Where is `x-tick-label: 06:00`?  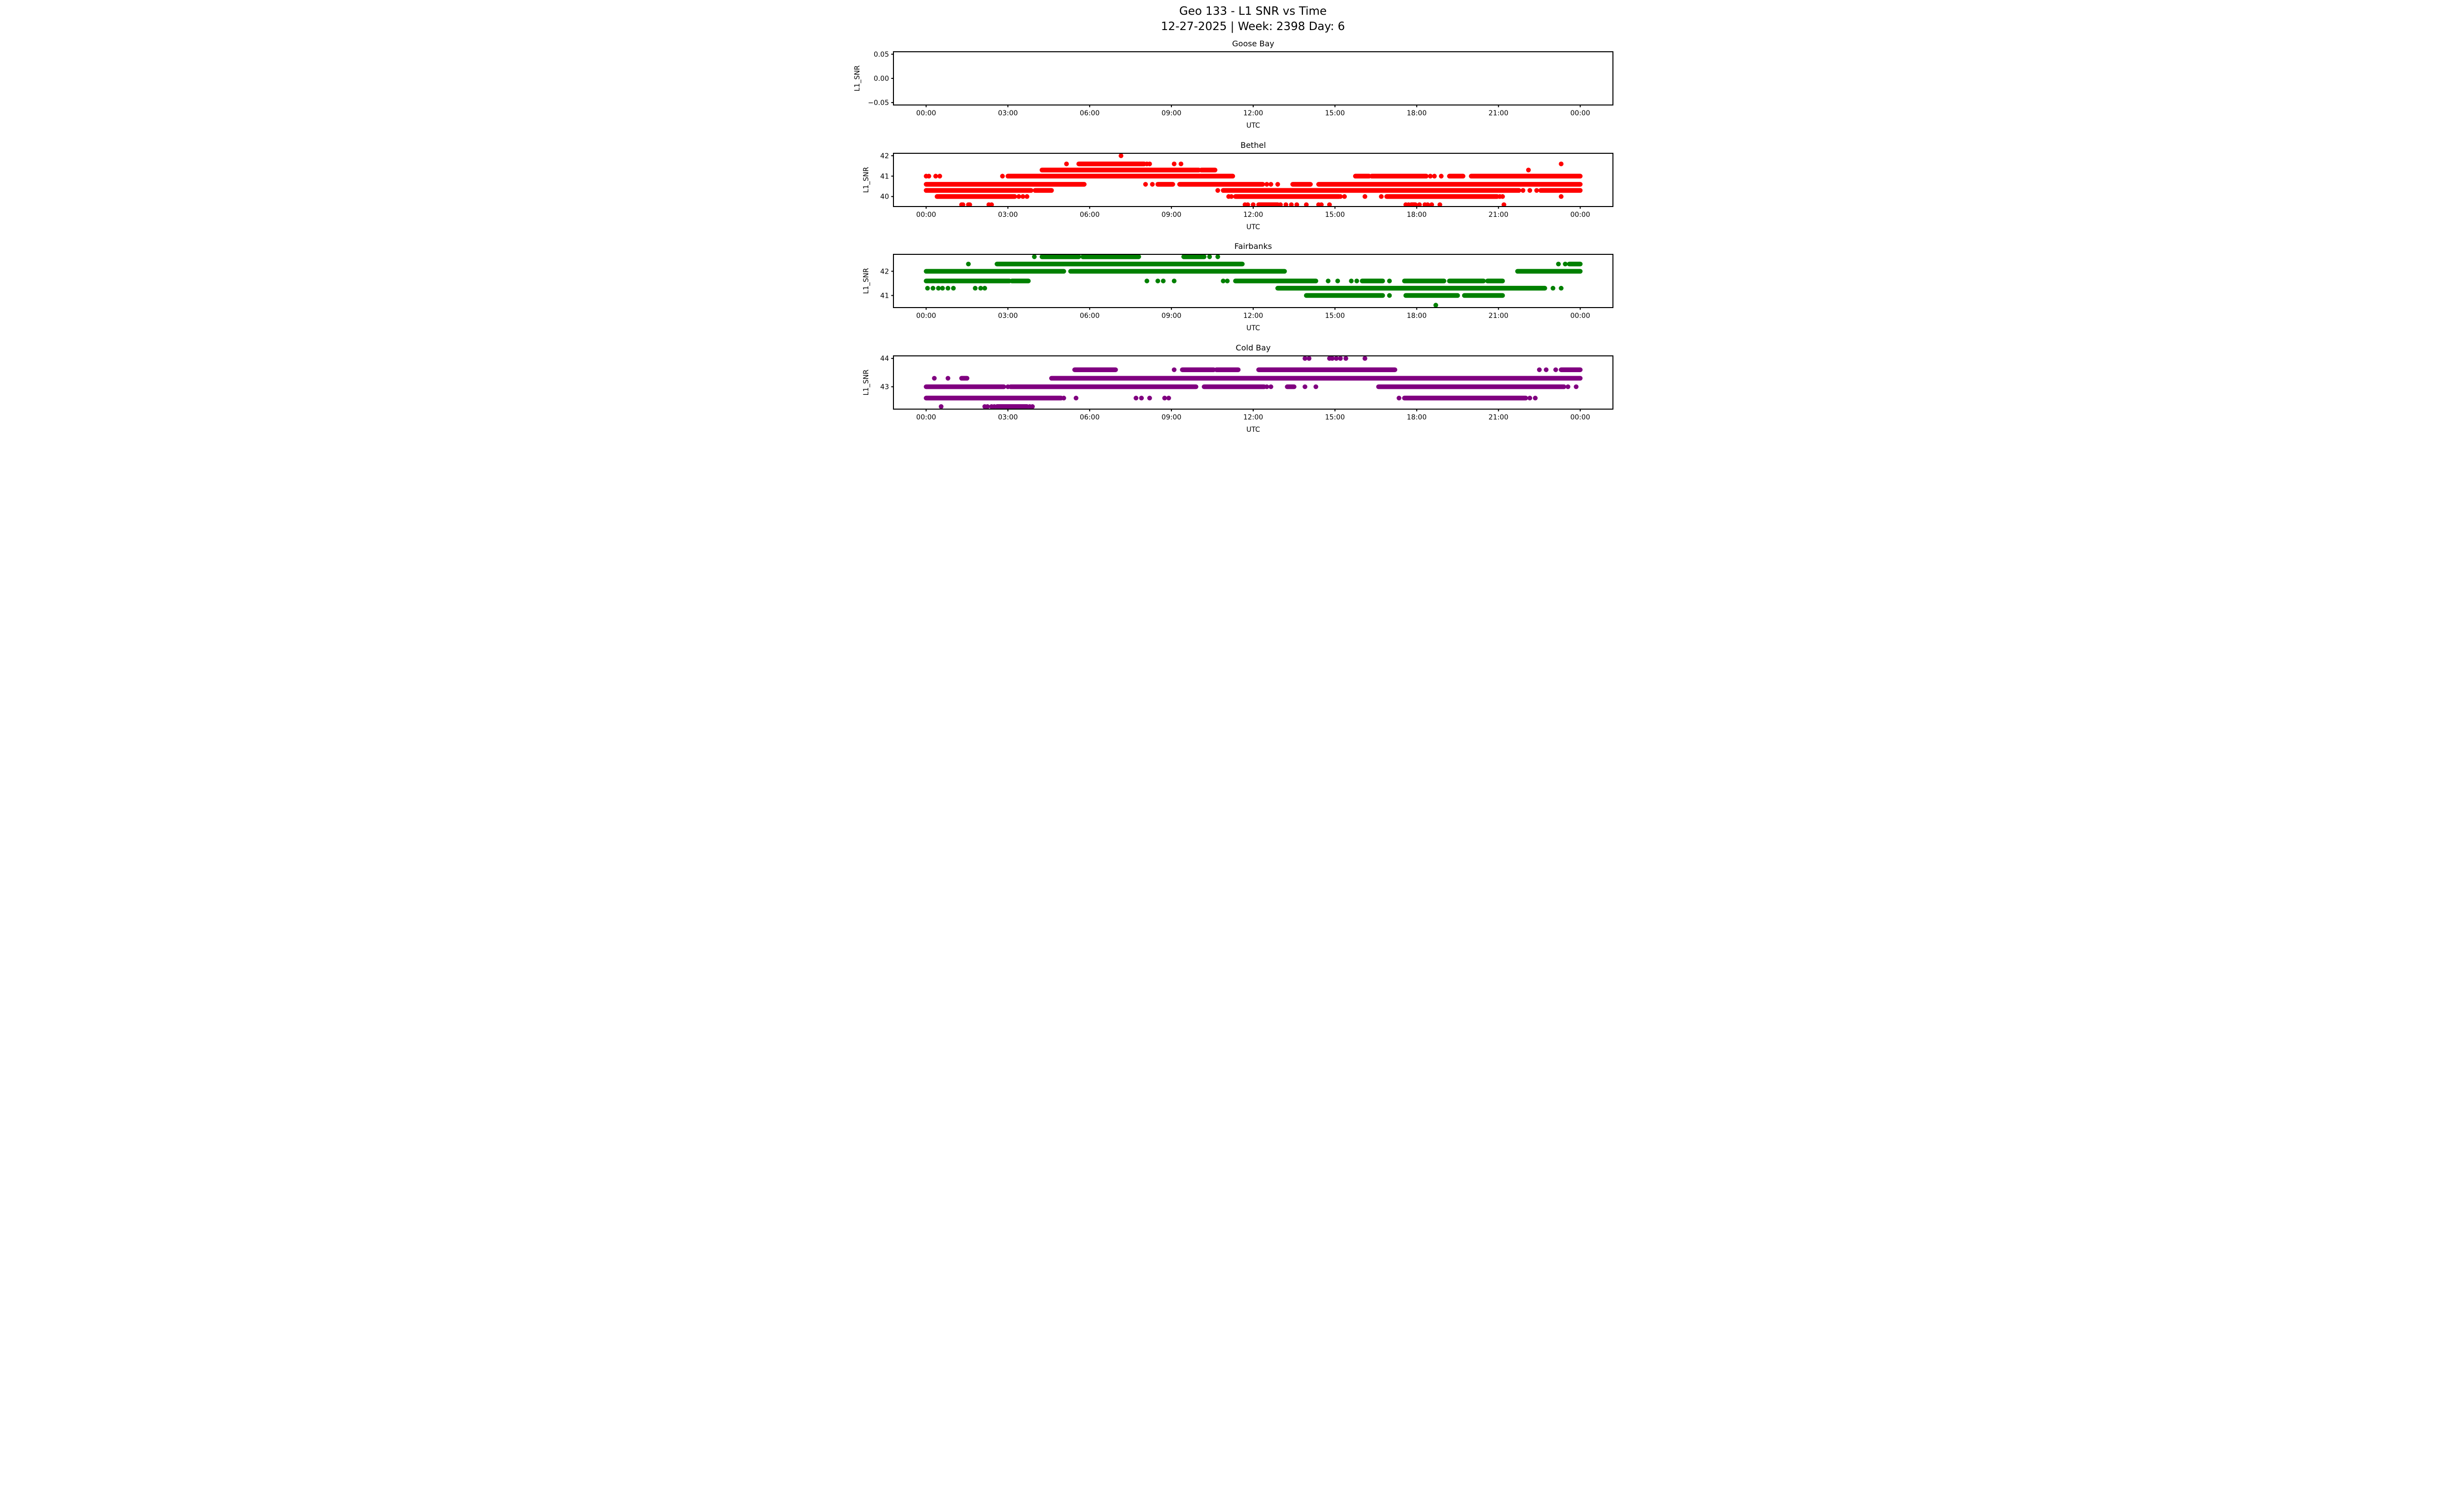
x-tick-label: 06:00 is located at coordinates (1089, 417).